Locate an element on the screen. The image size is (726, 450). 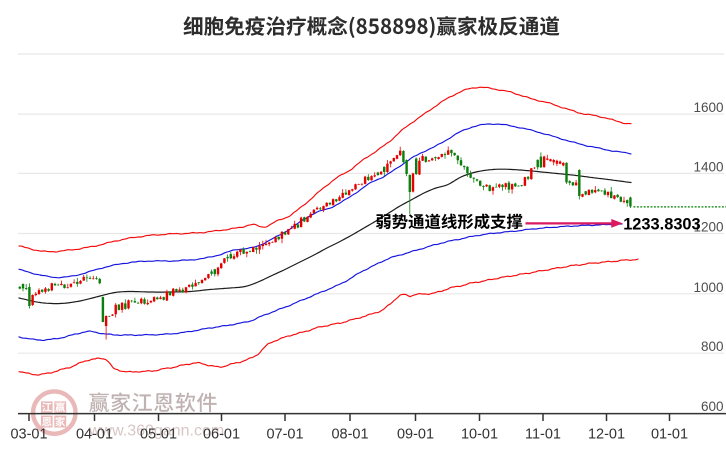
svg-text: 11-01 is located at coordinates (543, 435).